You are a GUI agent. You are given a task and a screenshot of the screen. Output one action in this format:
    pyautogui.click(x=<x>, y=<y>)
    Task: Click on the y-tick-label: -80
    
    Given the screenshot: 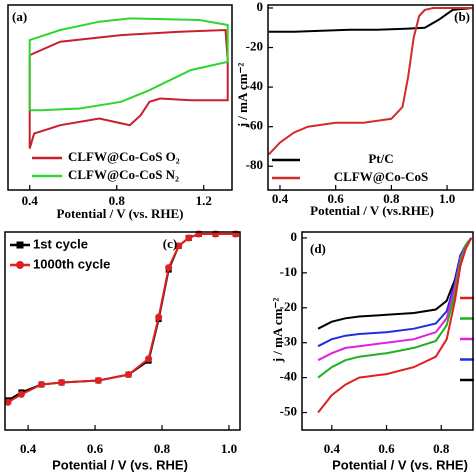 What is the action you would take?
    pyautogui.click(x=254, y=164)
    